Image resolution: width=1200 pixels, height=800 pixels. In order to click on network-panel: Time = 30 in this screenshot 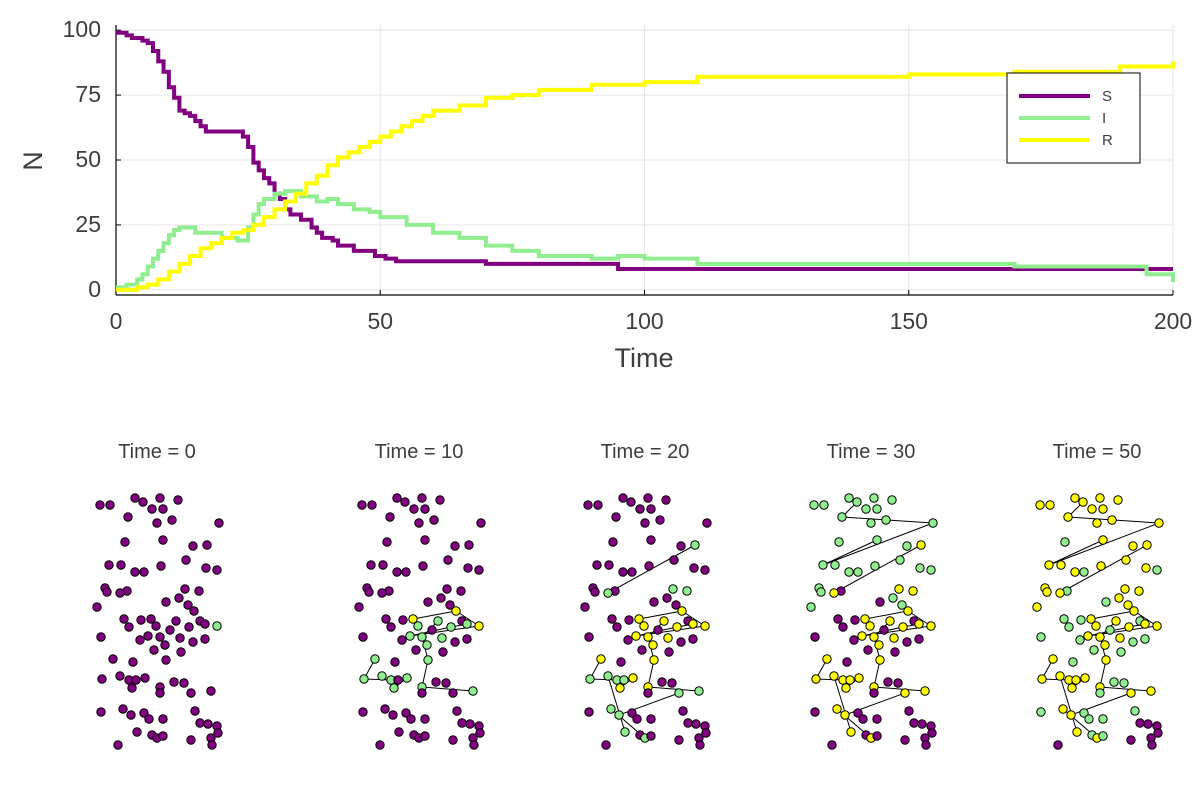, I will do `click(872, 595)`.